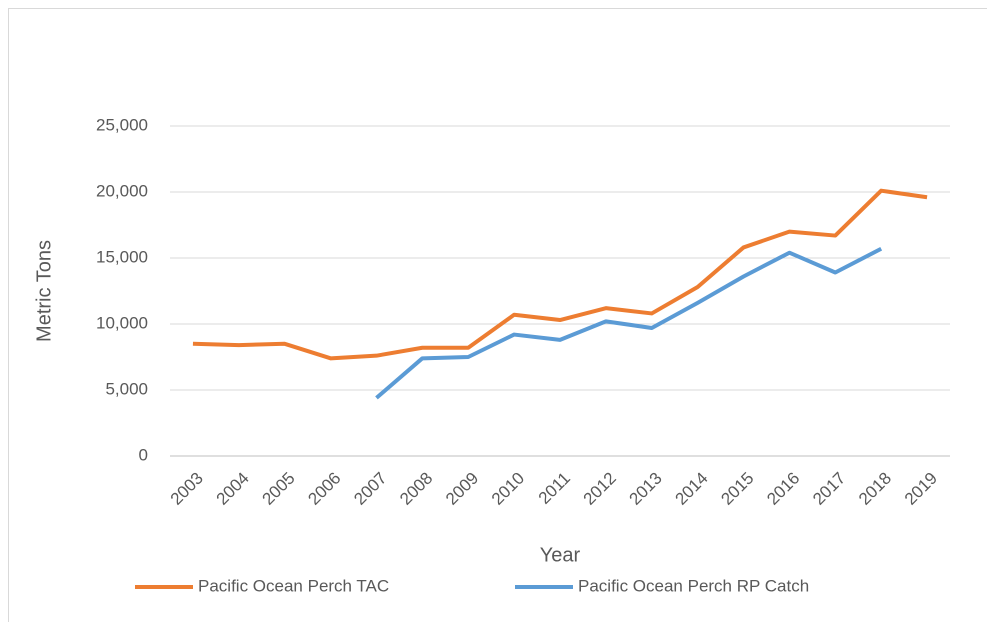  What do you see at coordinates (233, 489) in the screenshot?
I see `x-tick-label: 2004` at bounding box center [233, 489].